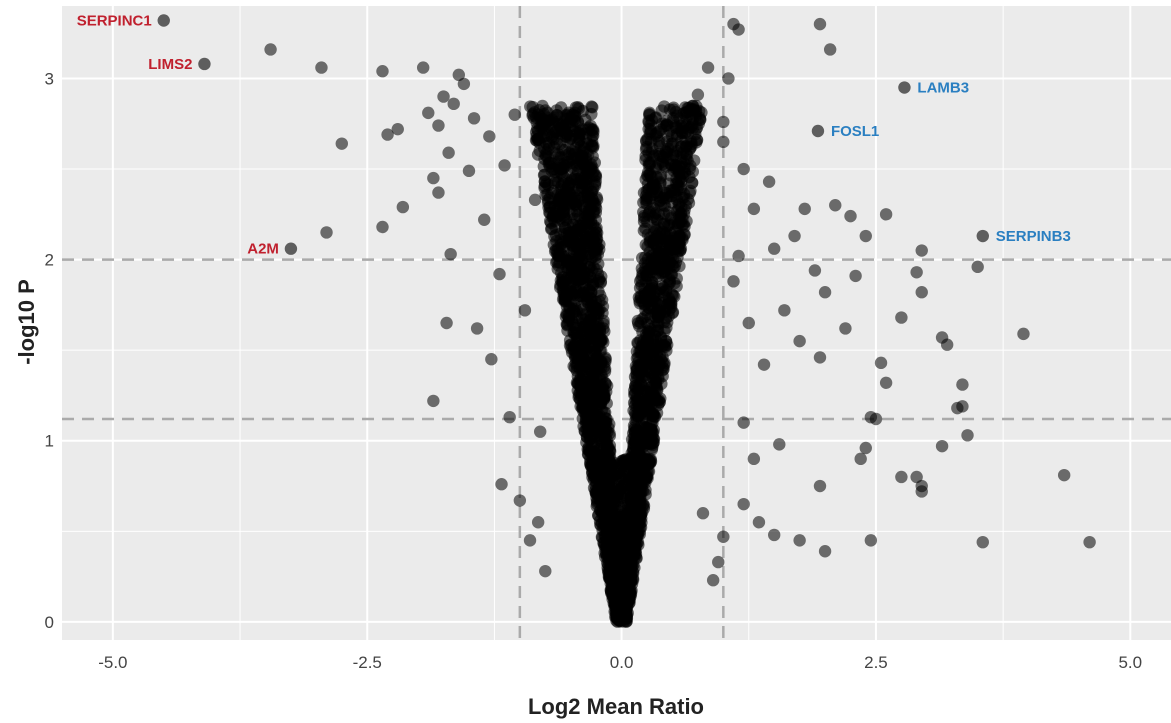  What do you see at coordinates (49, 441) in the screenshot?
I see `y-tick-label: 1` at bounding box center [49, 441].